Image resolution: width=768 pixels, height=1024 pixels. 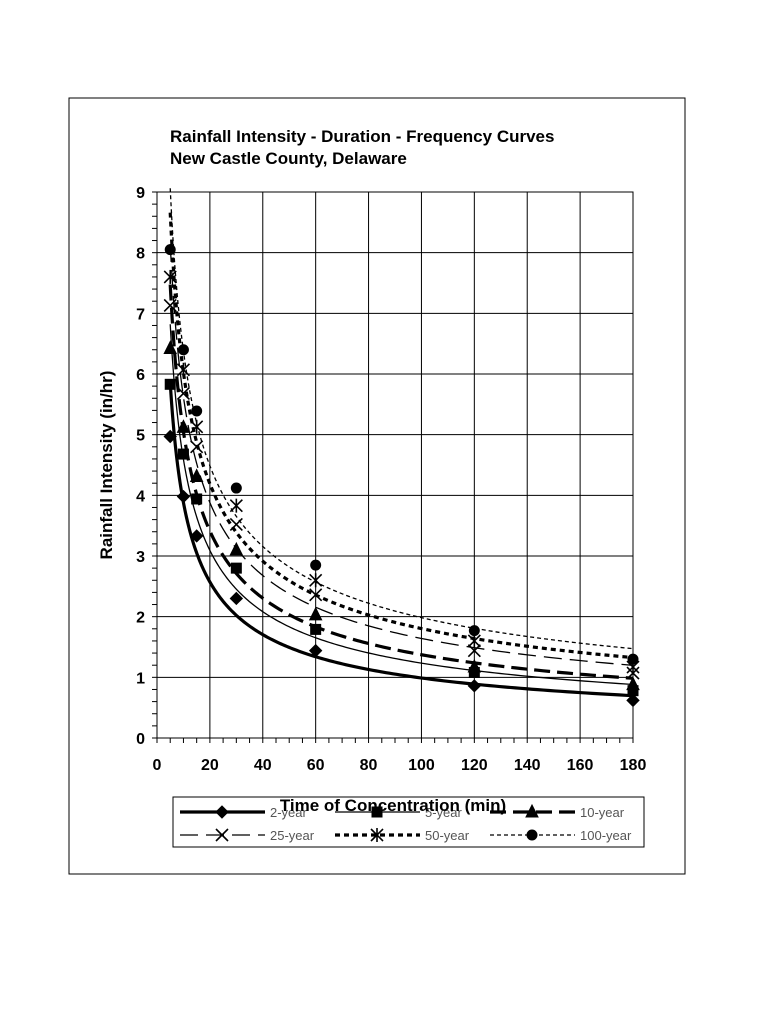 What do you see at coordinates (289, 812) in the screenshot?
I see `legend-label: 2-year` at bounding box center [289, 812].